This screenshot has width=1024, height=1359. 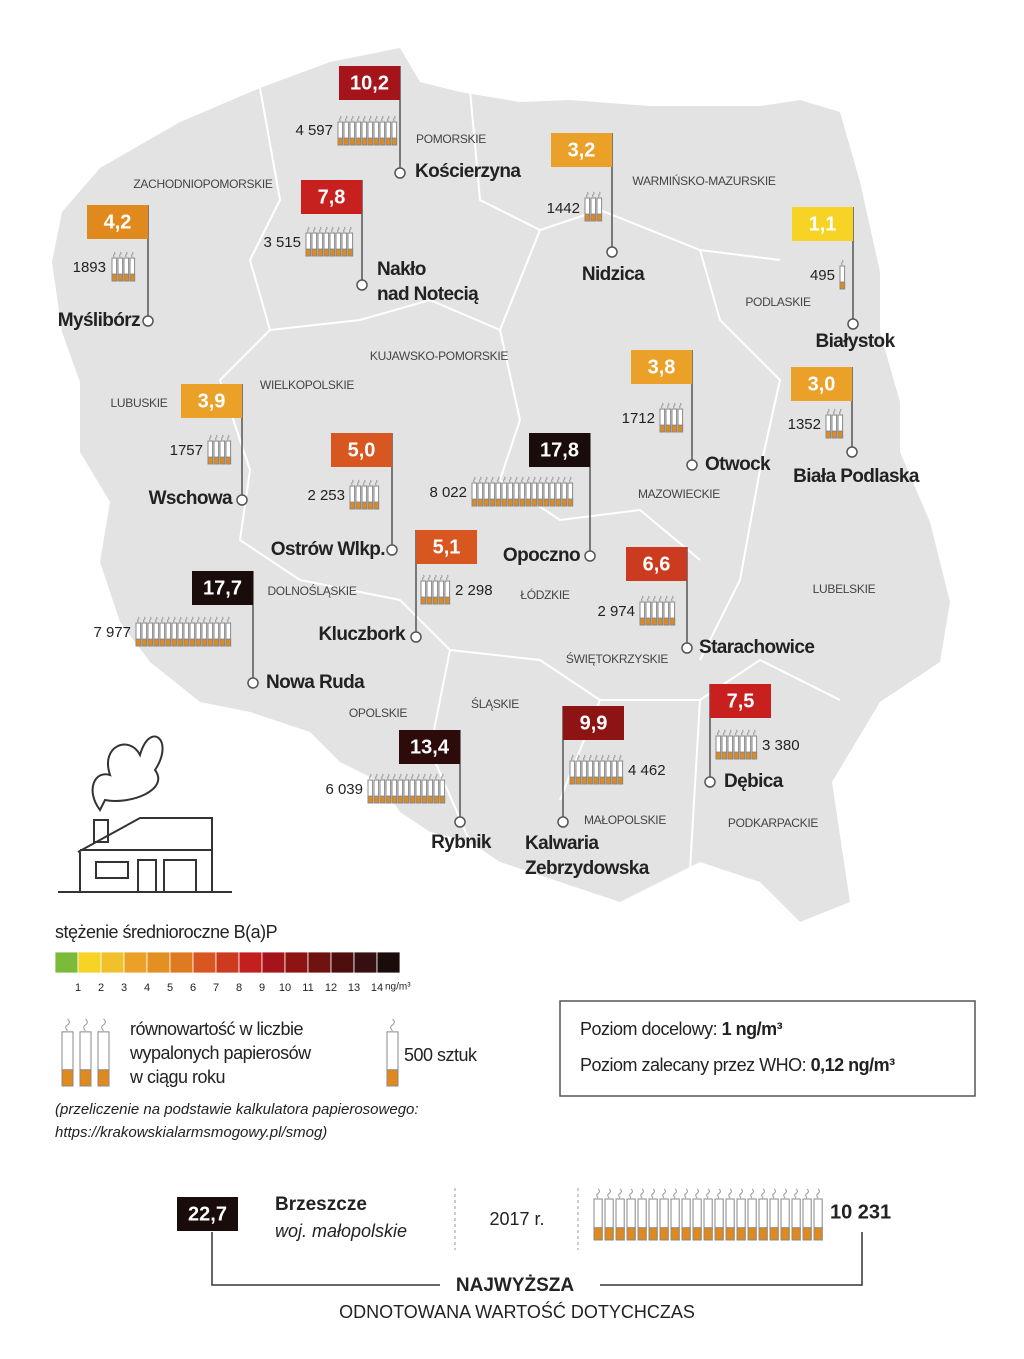 What do you see at coordinates (844, 589) in the screenshot?
I see `region-label: LUBELSKIE` at bounding box center [844, 589].